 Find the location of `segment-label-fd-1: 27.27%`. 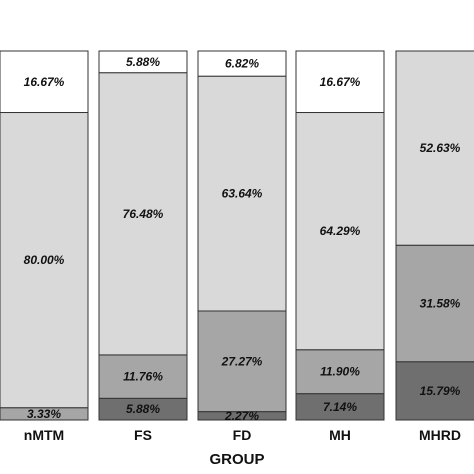

segment-label-fd-1: 27.27% is located at coordinates (242, 361).